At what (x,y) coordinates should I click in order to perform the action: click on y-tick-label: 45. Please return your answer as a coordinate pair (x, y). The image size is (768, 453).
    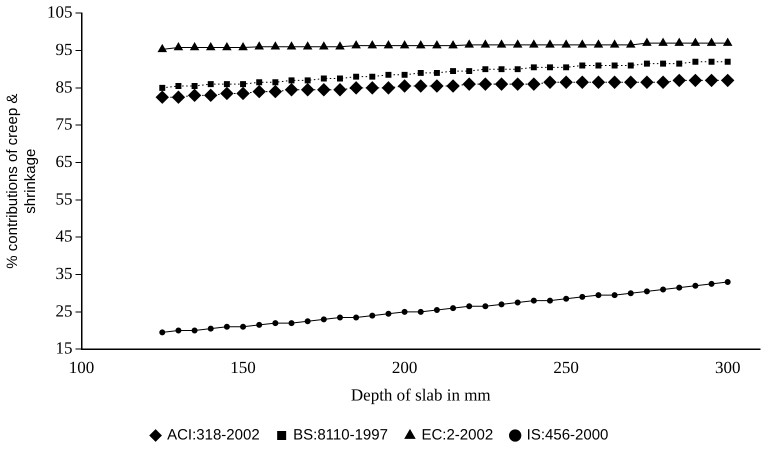
    Looking at the image, I should click on (64, 236).